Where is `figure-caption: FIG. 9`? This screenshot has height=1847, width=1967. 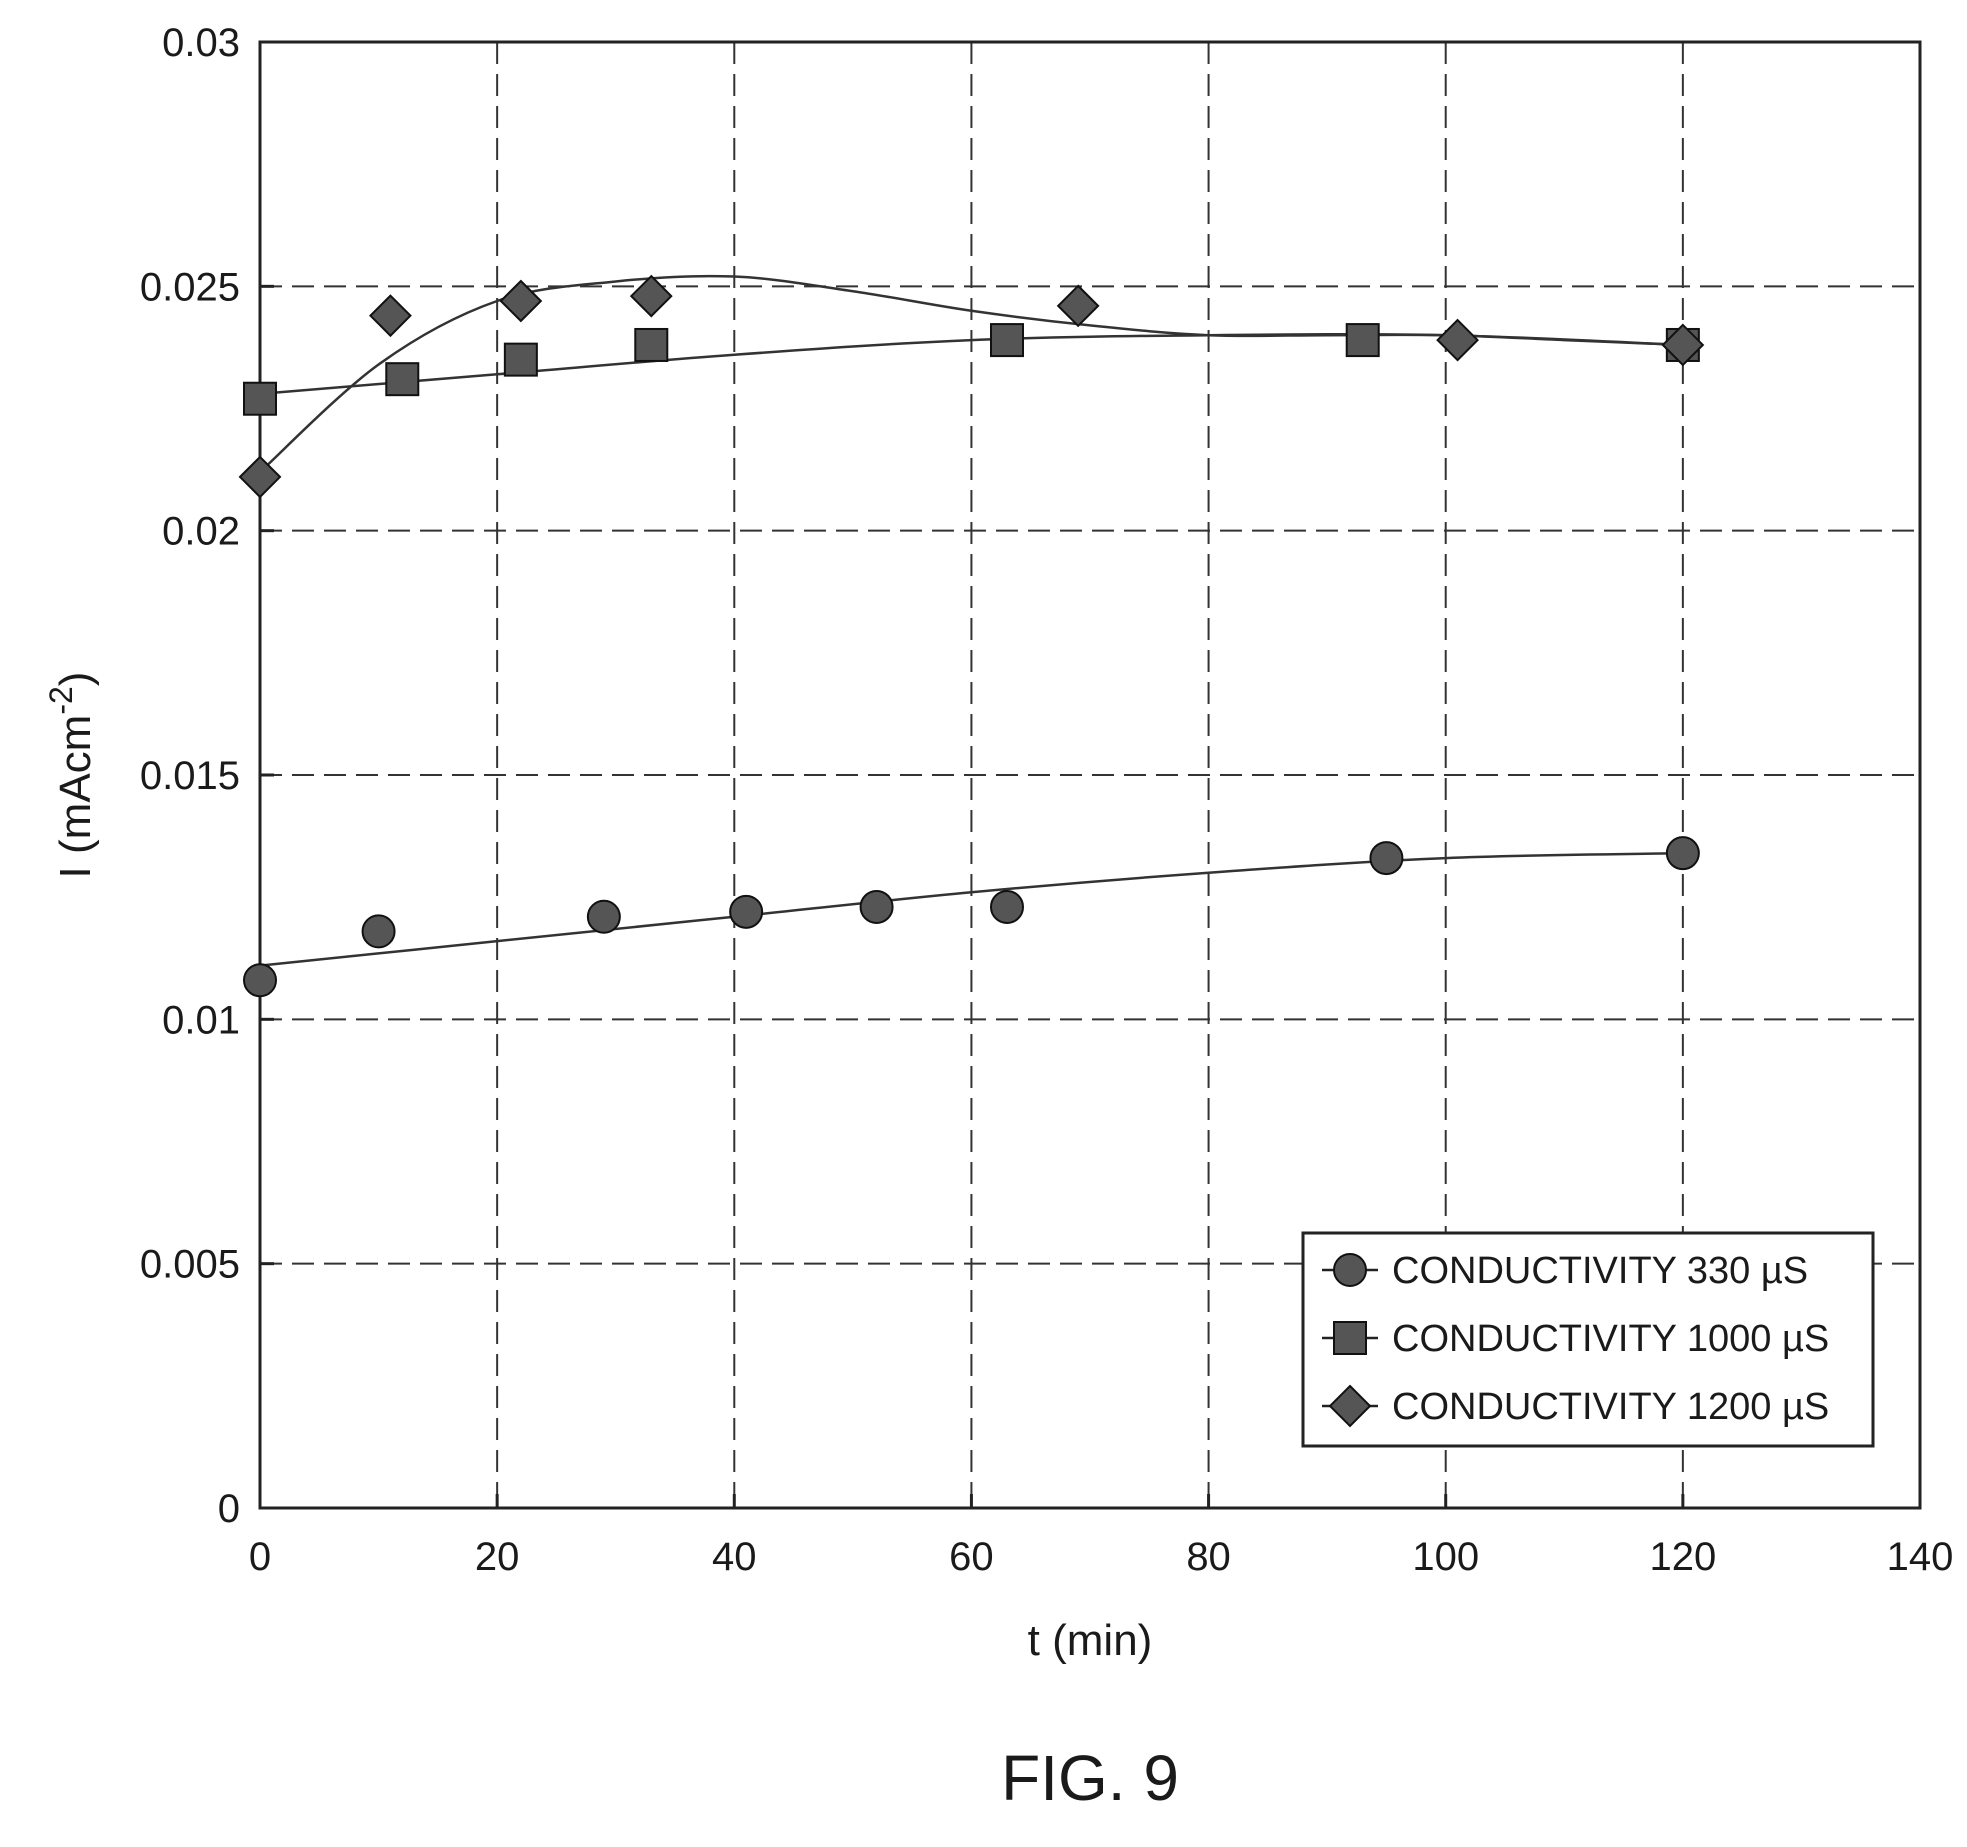 figure-caption: FIG. 9 is located at coordinates (1090, 1778).